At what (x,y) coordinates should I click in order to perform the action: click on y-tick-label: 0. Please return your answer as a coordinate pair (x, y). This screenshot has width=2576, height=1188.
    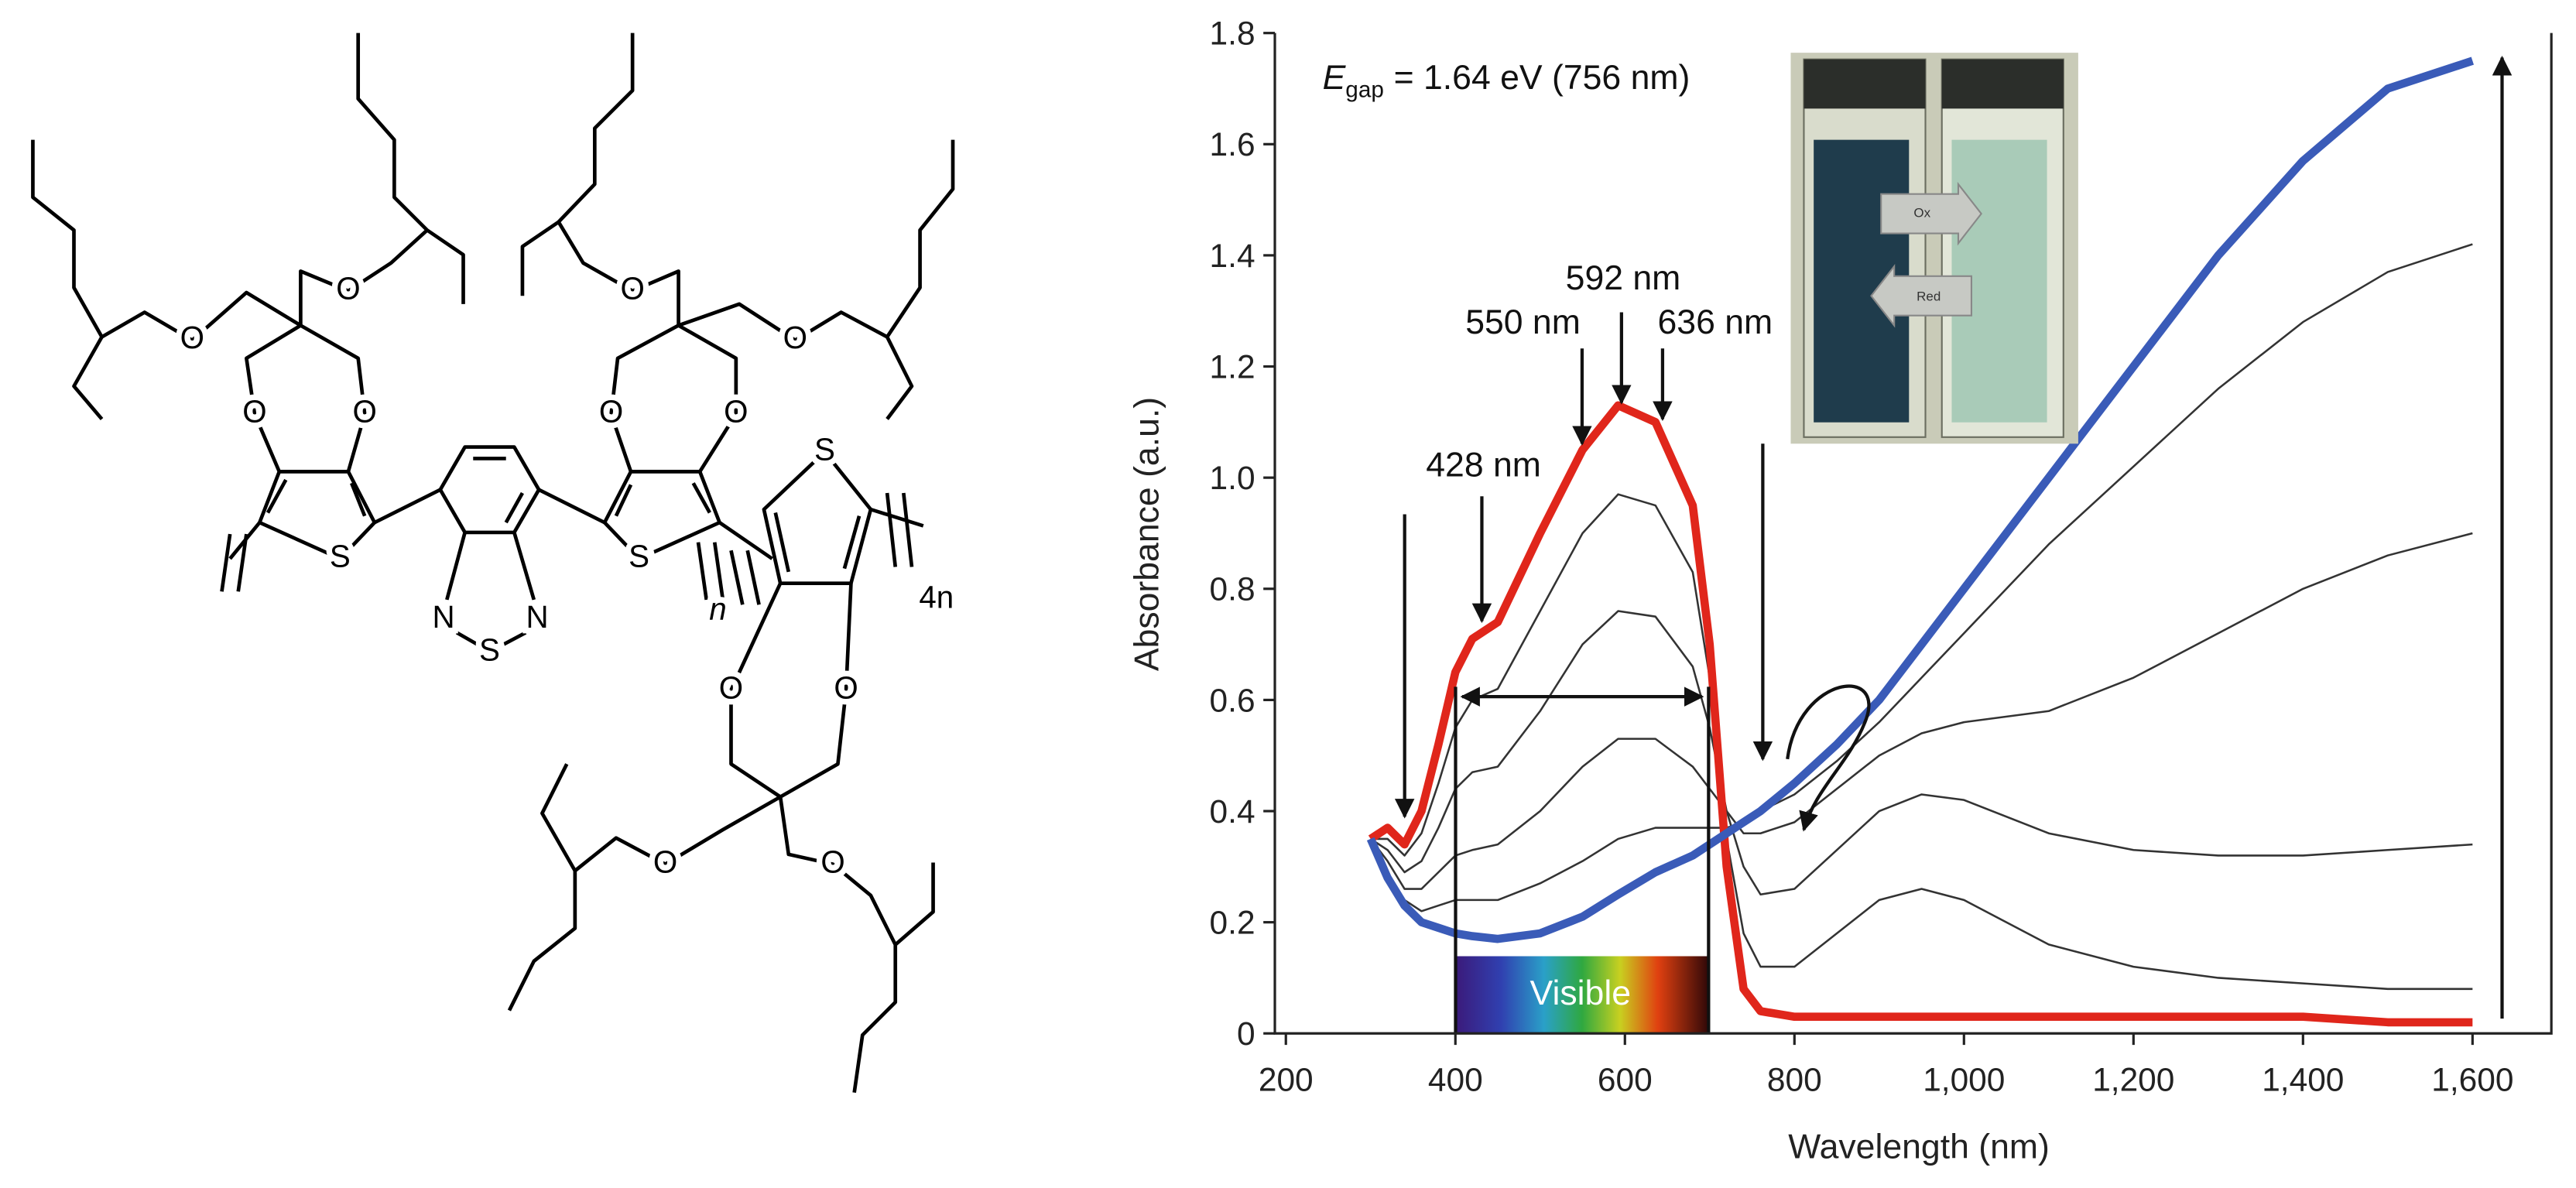
    Looking at the image, I should click on (1246, 1033).